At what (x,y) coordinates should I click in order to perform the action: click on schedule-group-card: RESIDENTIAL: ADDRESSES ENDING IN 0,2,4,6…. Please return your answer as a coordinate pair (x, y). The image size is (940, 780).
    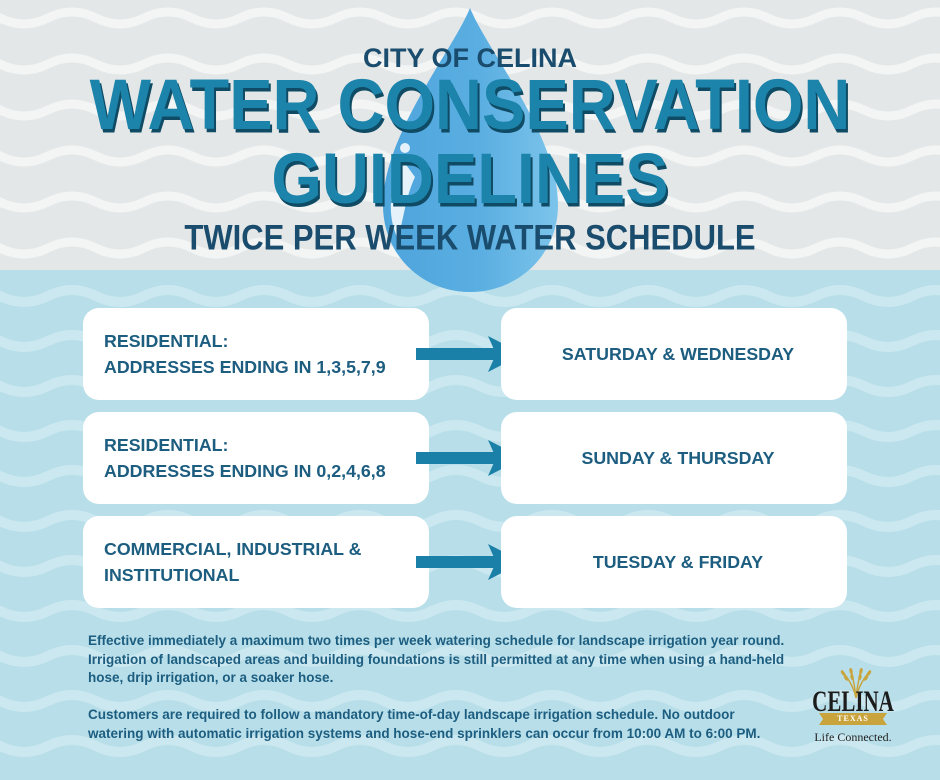
    Looking at the image, I should click on (256, 458).